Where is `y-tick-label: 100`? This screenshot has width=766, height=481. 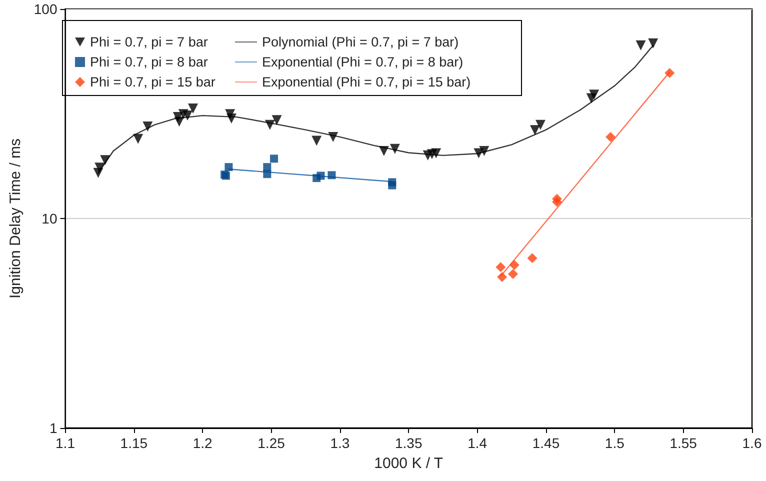 y-tick-label: 100 is located at coordinates (46, 9).